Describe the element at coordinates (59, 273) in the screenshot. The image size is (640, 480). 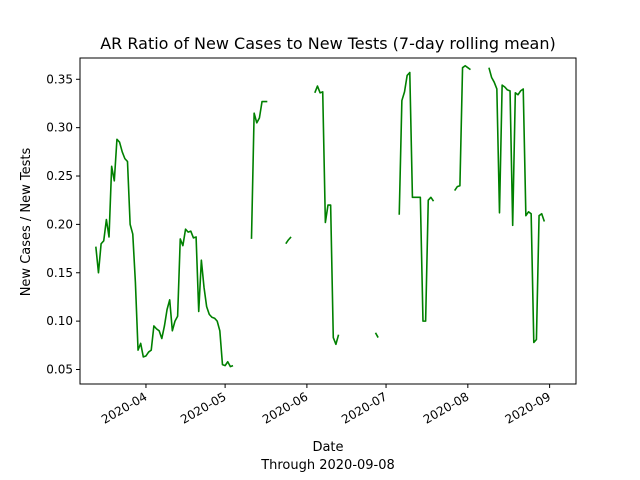
I see `y-tick-label: 0.15` at that location.